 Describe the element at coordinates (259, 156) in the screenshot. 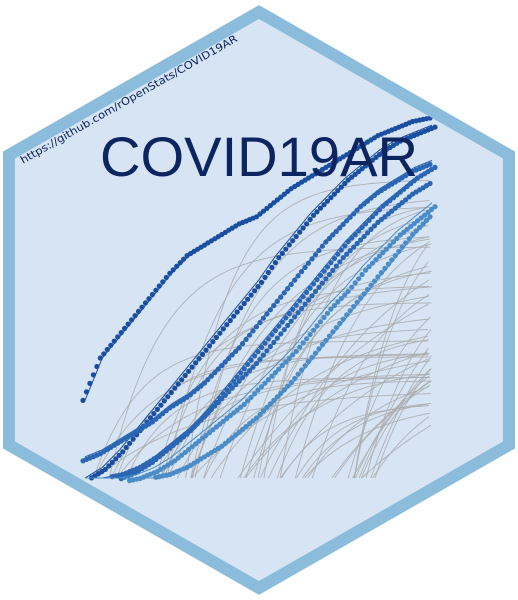

I see `sticker-title: COVID19AR` at that location.